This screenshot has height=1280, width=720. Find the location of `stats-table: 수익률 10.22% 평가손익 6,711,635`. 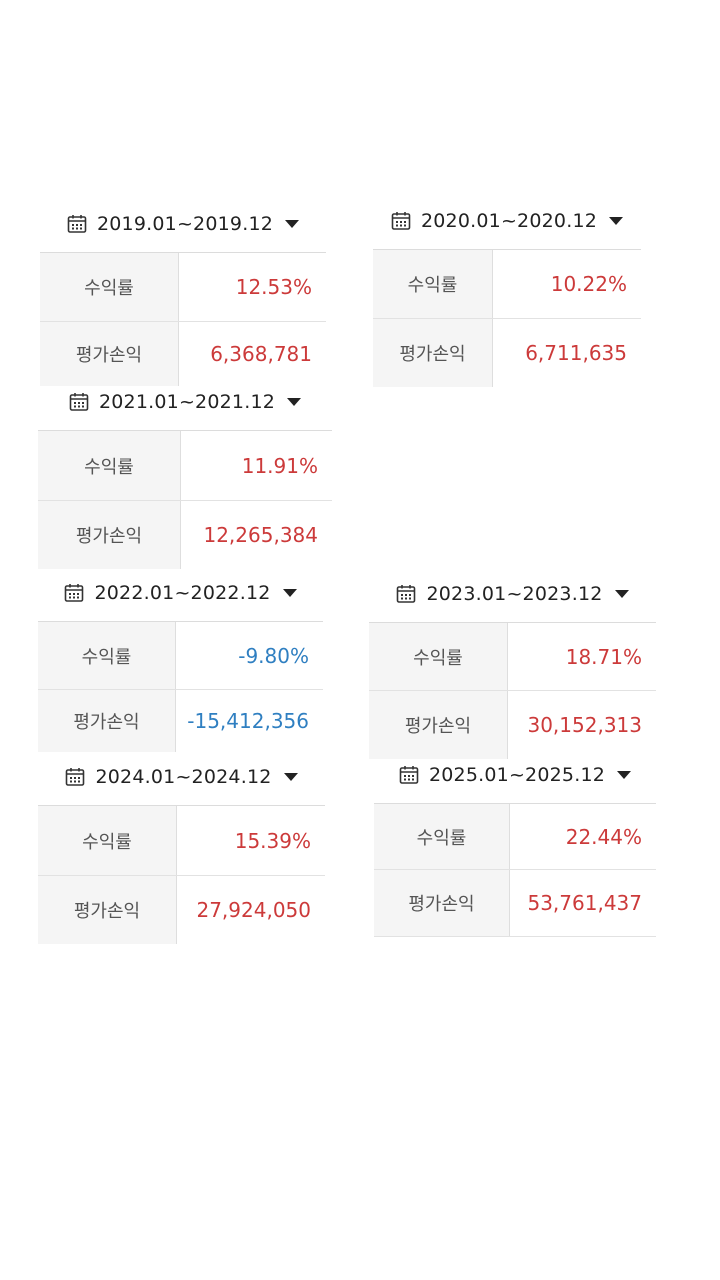

stats-table: 수익률 10.22% 평가손익 6,711,635 is located at coordinates (507, 318).